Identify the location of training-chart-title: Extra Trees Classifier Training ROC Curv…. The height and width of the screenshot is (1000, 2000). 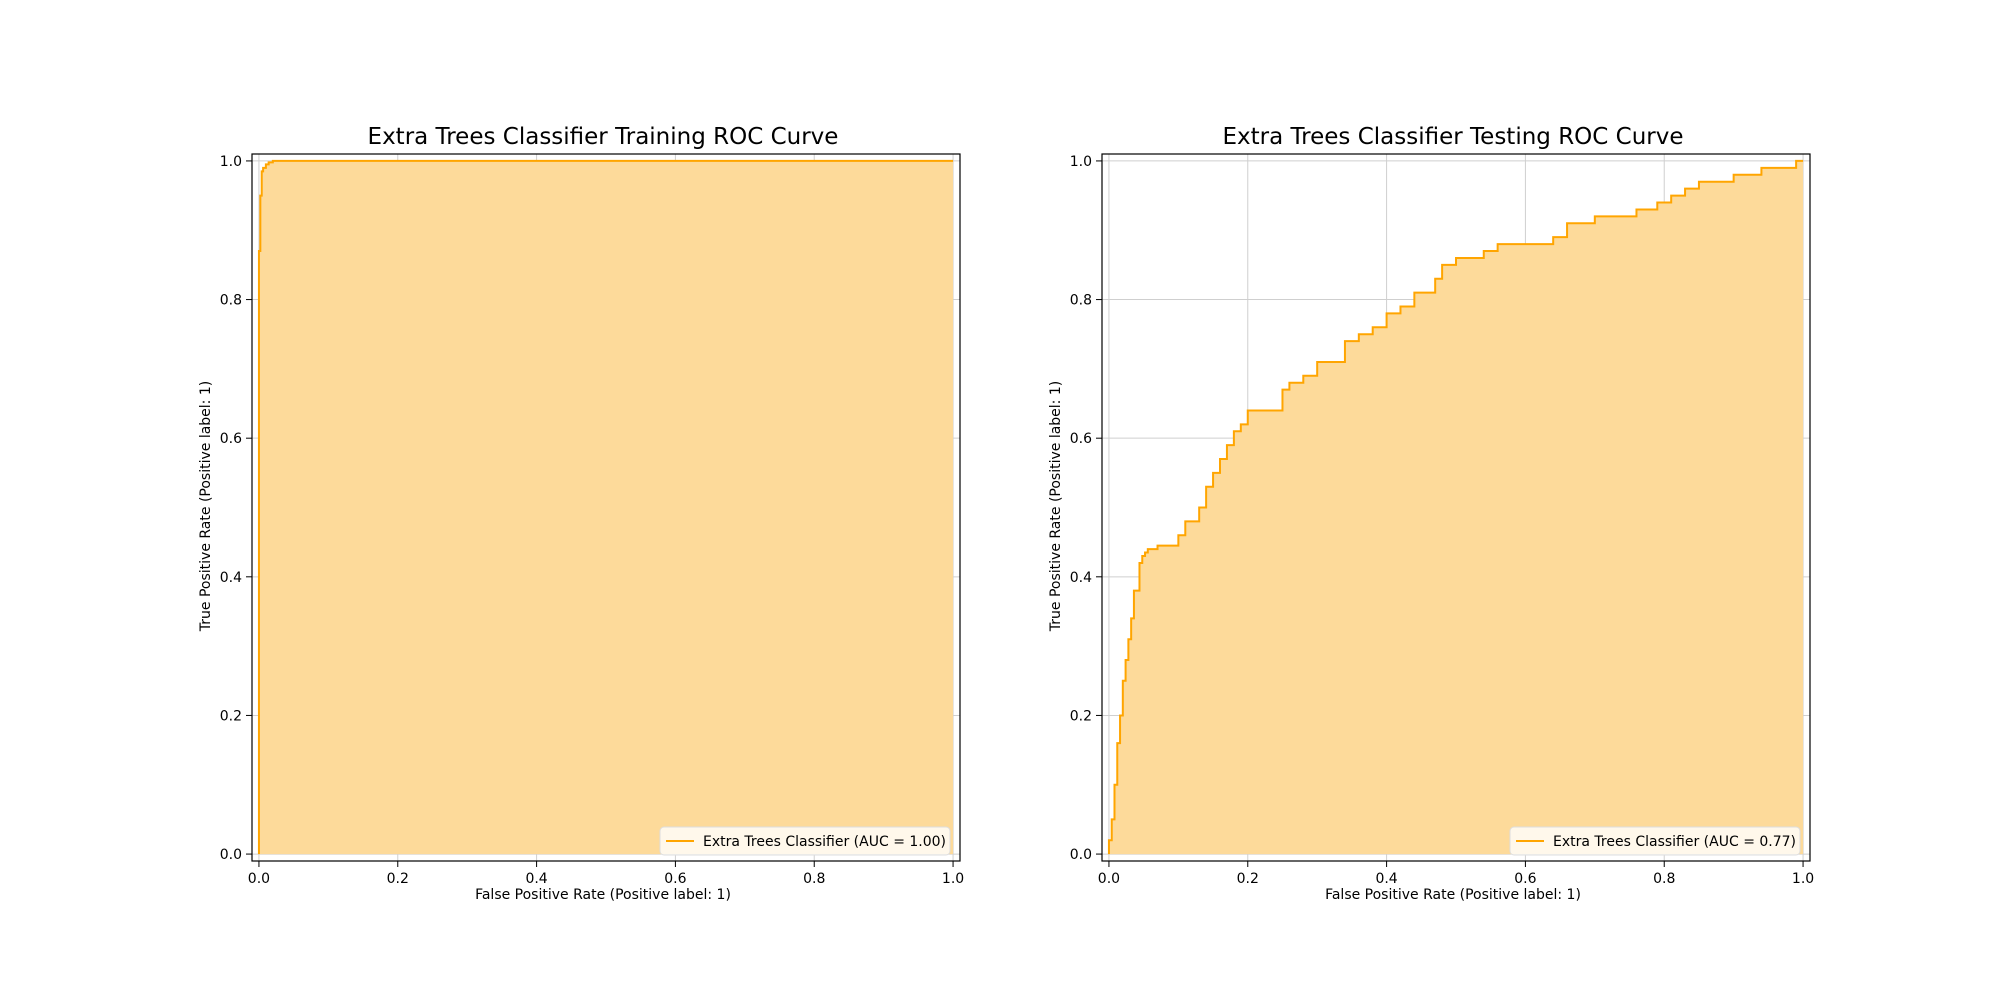
(603, 137).